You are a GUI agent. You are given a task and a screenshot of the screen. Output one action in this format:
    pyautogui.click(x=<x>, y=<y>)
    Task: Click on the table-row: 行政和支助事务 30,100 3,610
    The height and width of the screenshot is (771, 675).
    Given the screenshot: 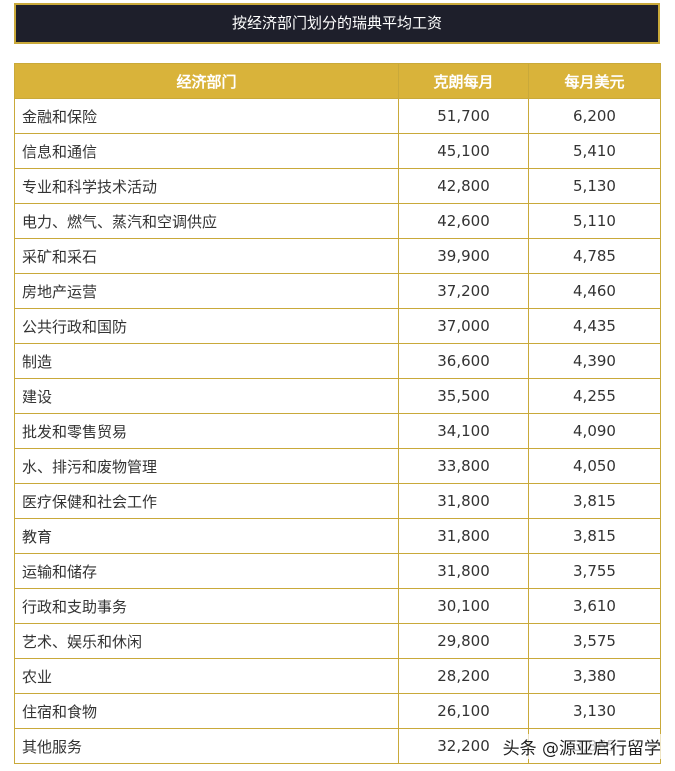 What is the action you would take?
    pyautogui.click(x=337, y=606)
    